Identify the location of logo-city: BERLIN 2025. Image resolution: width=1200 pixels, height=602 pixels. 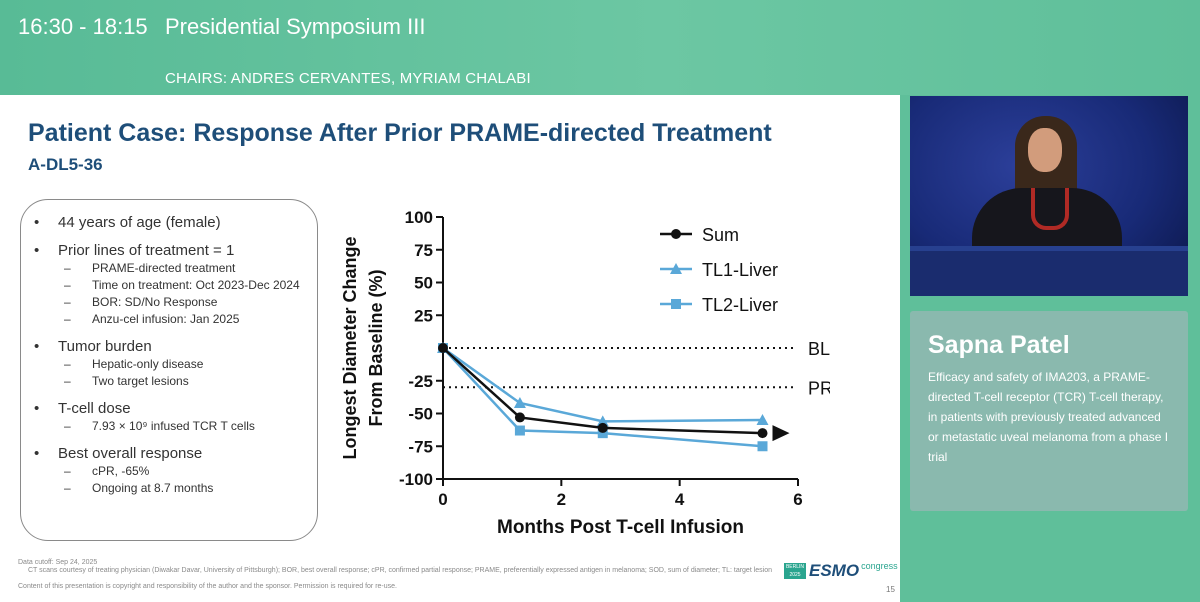
(795, 571).